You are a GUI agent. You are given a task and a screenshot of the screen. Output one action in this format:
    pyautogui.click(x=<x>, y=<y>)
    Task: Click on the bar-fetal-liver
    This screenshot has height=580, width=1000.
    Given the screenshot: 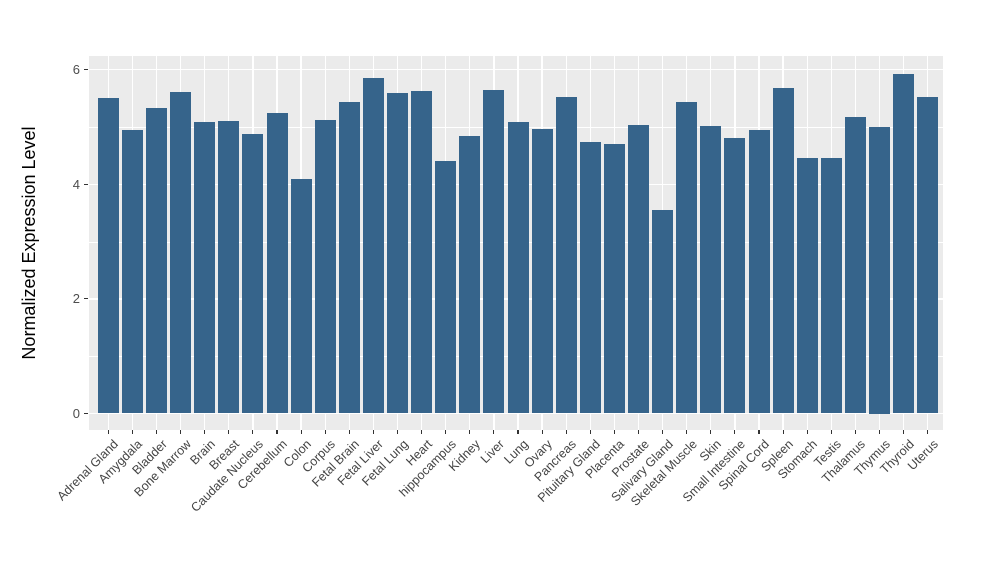 What is the action you would take?
    pyautogui.click(x=373, y=245)
    